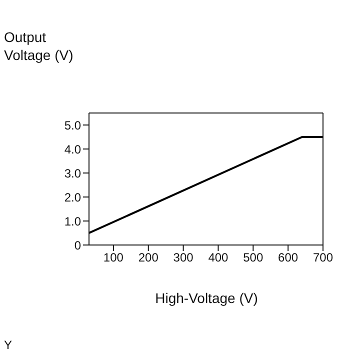  I want to click on x-tick-label: 700, so click(323, 257).